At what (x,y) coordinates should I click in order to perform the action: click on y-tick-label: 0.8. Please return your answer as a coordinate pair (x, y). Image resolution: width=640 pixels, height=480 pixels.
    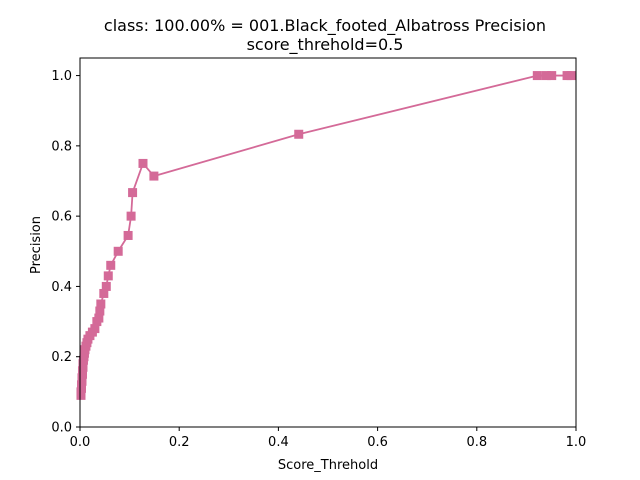
    Looking at the image, I should click on (61, 146).